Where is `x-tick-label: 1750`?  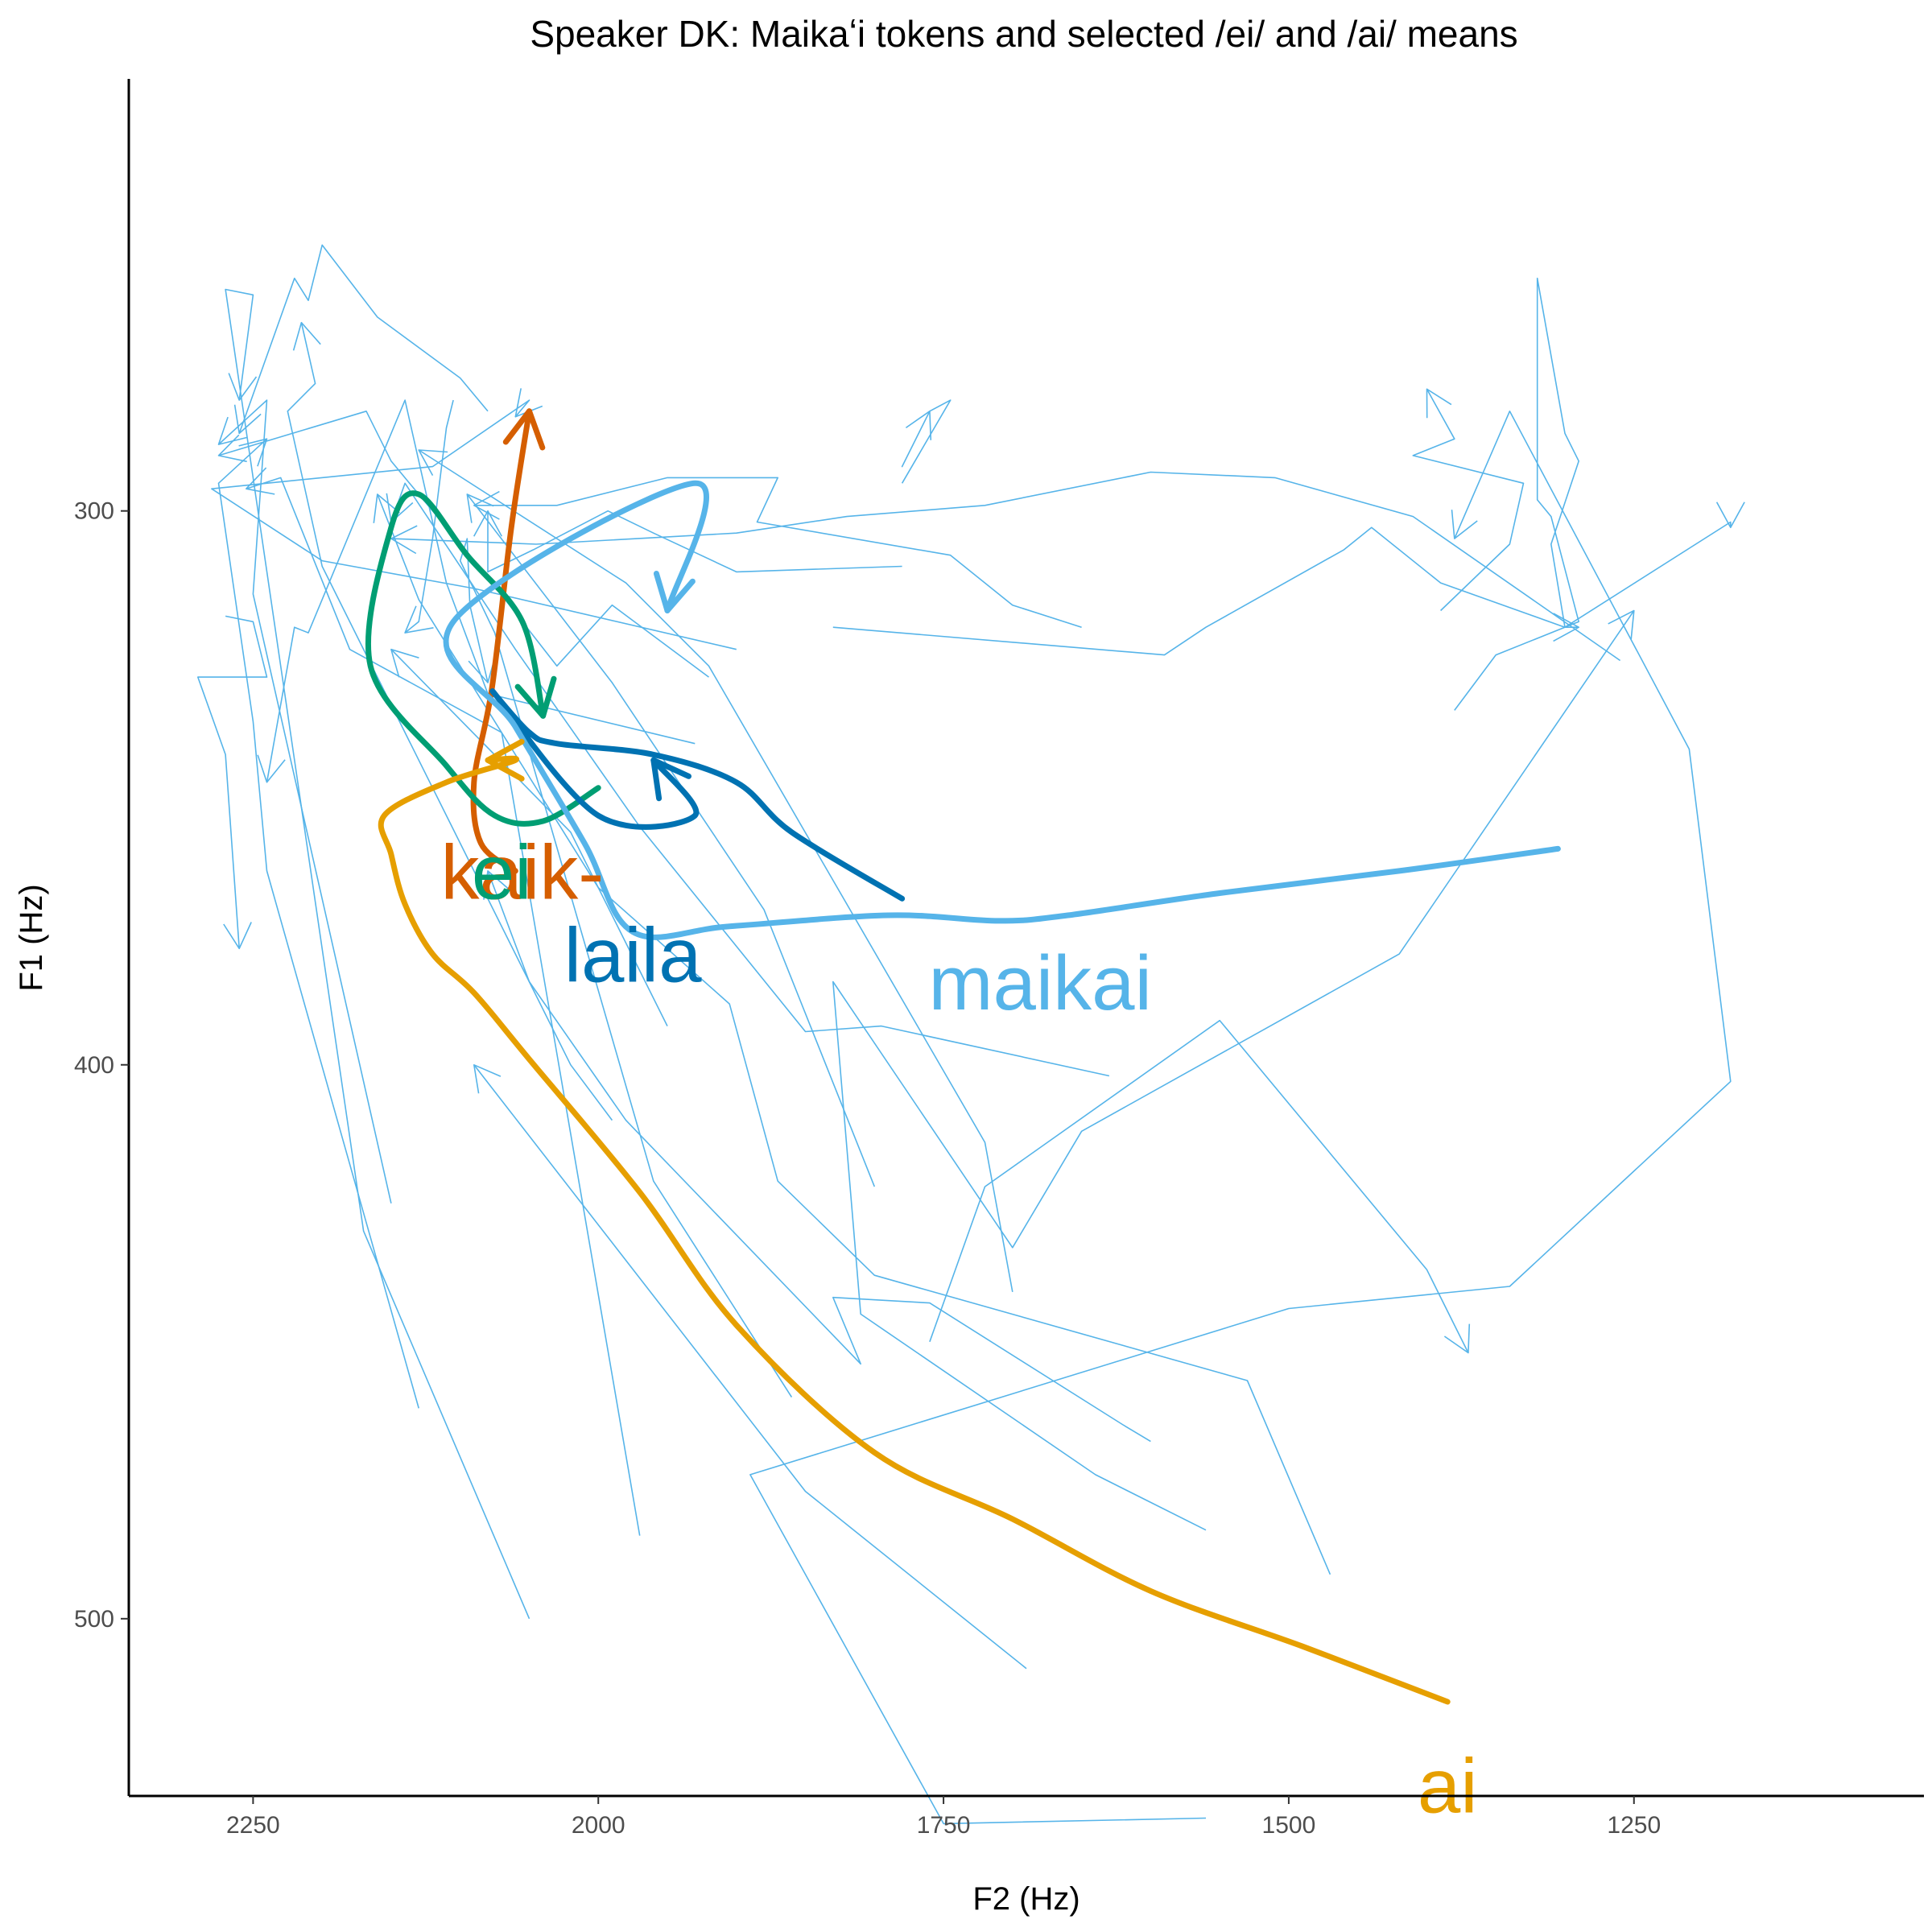 x-tick-label: 1750 is located at coordinates (944, 1825).